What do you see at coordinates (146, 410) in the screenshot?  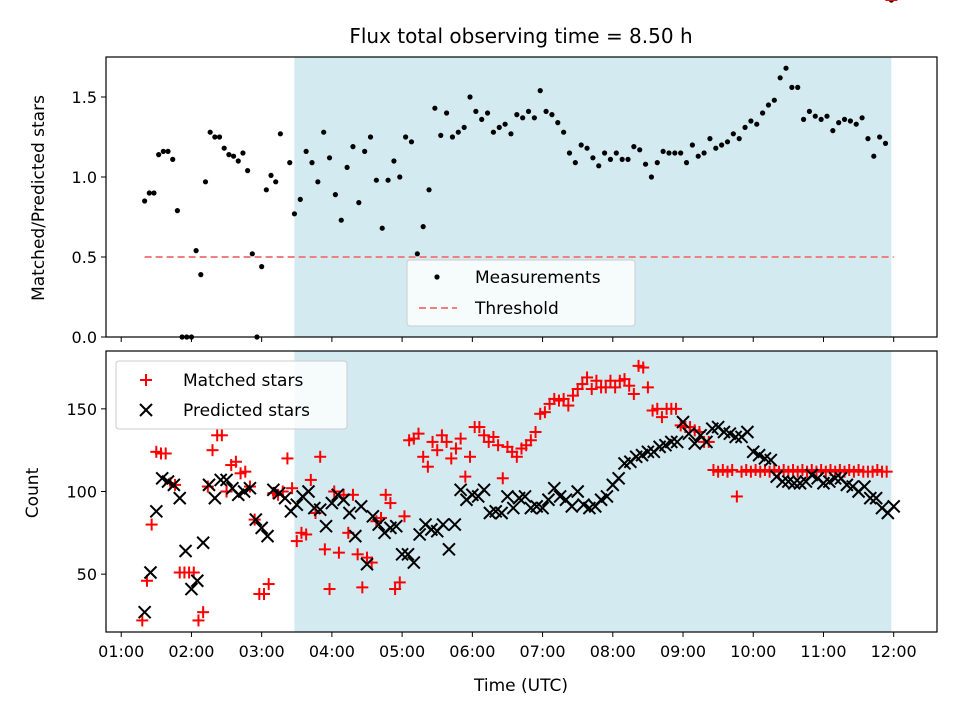 I see `legend-predicted-marker` at bounding box center [146, 410].